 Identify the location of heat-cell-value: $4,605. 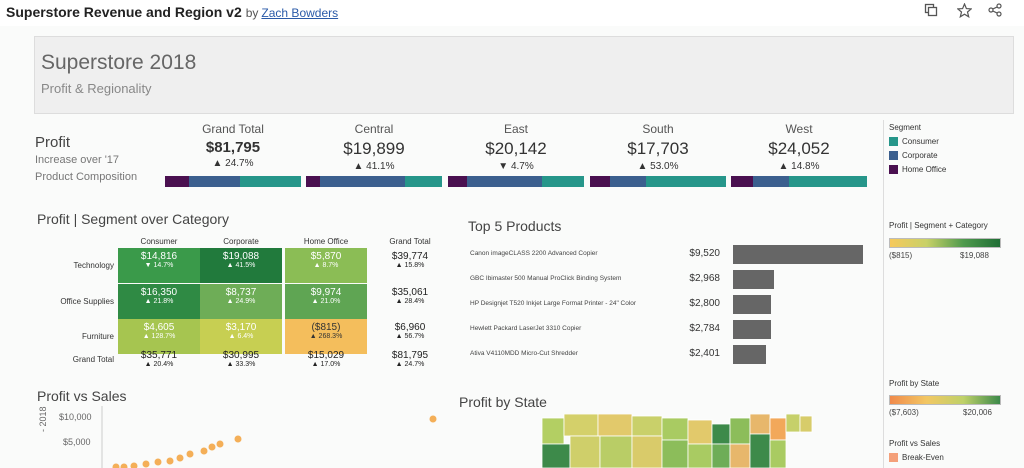
(159, 327).